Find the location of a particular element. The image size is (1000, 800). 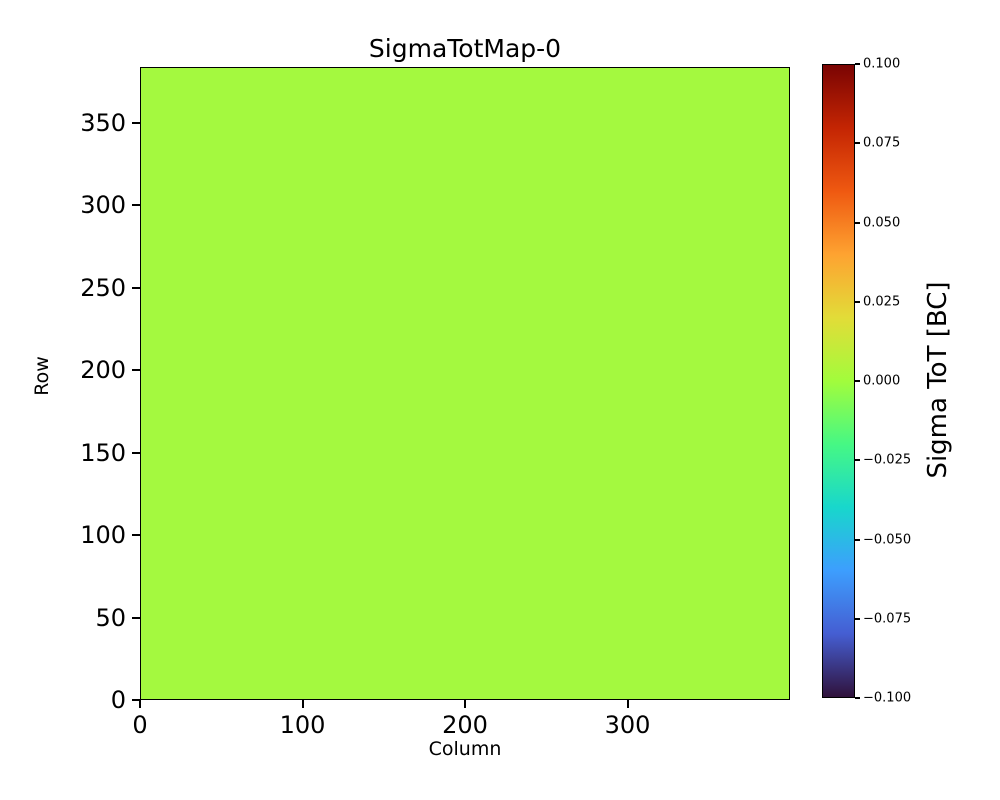

colorbar-tick-label: −0.025 is located at coordinates (887, 460).